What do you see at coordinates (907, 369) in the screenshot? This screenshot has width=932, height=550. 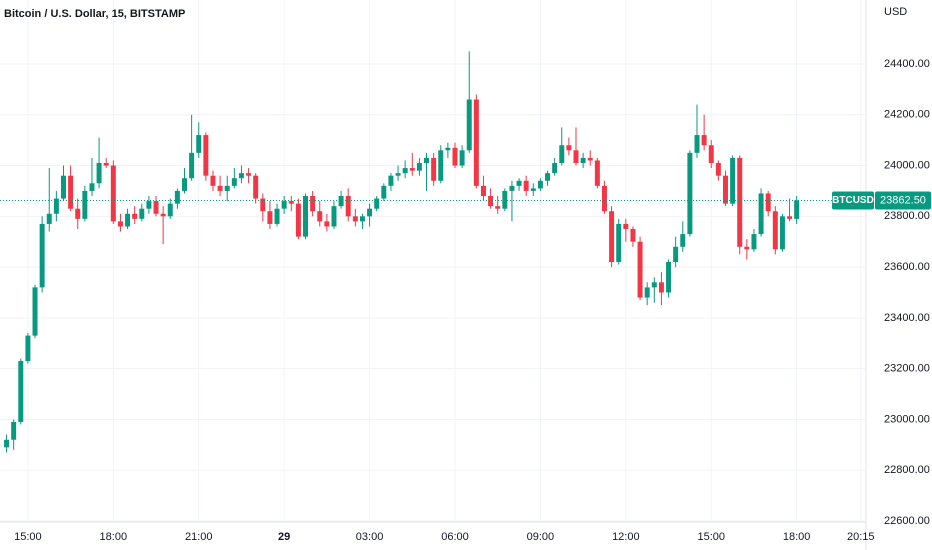 I see `y-tick-label: 23200.00` at bounding box center [907, 369].